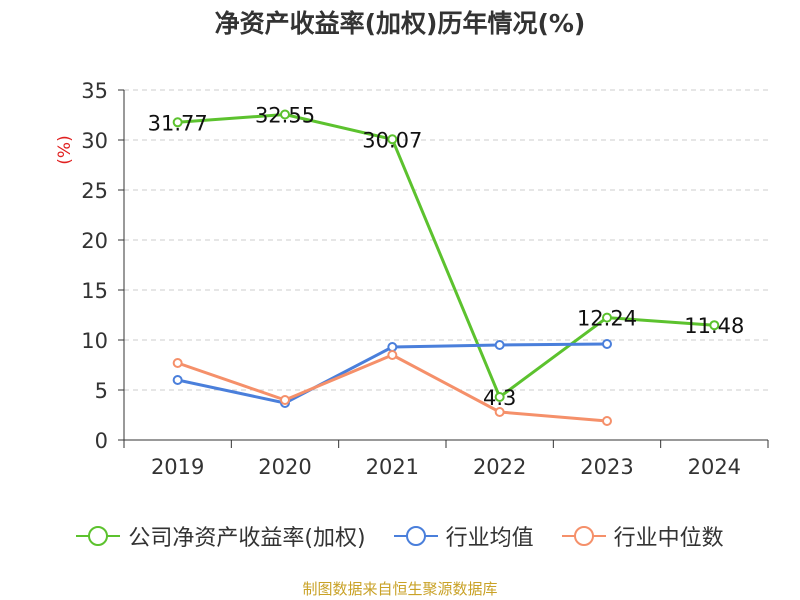  What do you see at coordinates (101, 441) in the screenshot?
I see `y-tick-label-0: 0` at bounding box center [101, 441].